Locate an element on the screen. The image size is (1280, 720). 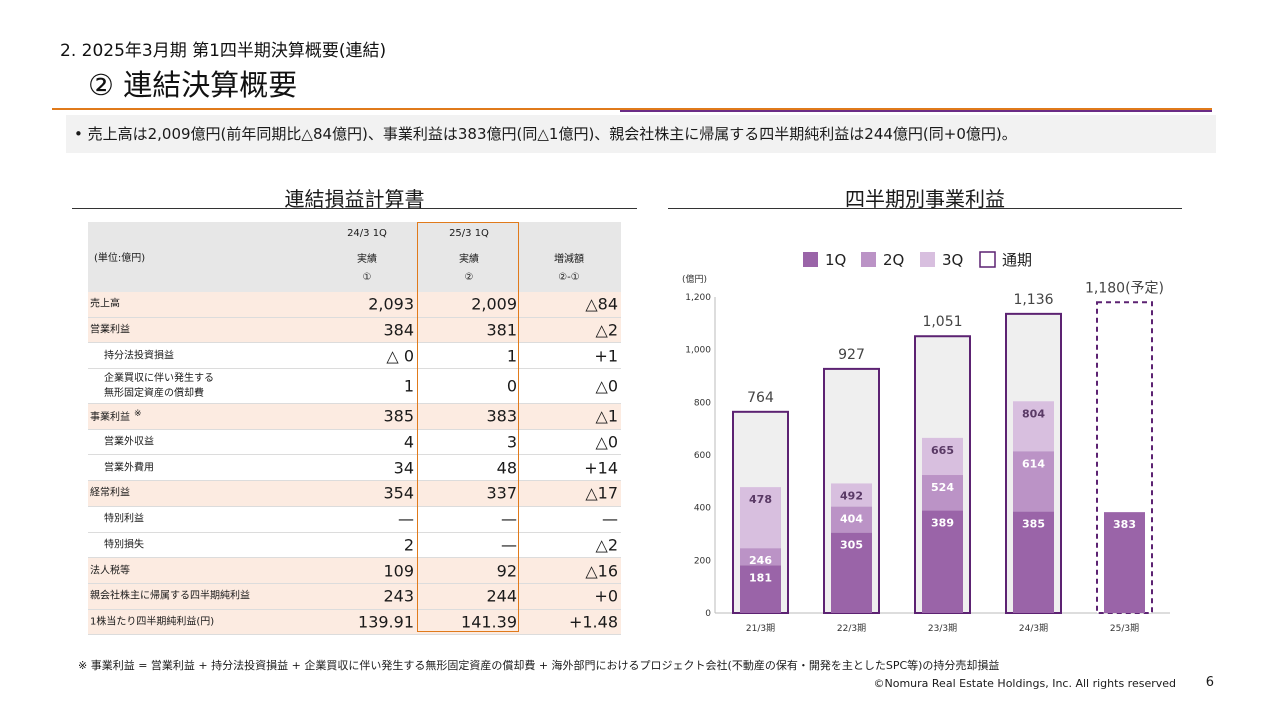
col2-period: 25/3 1Q is located at coordinates (469, 233).